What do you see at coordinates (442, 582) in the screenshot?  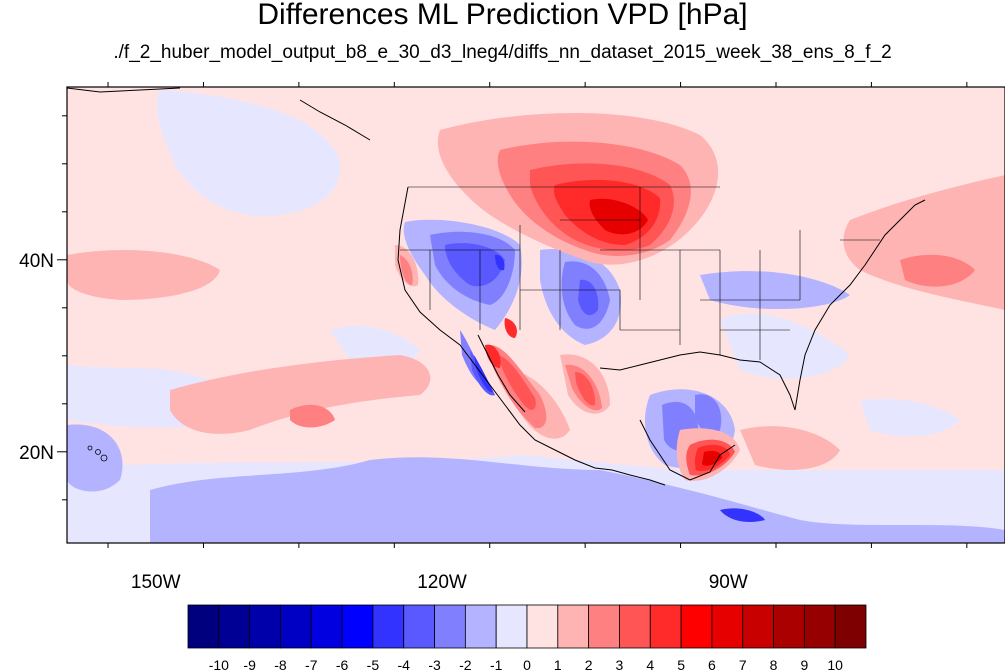 I see `xtick-label-120w: 120W` at bounding box center [442, 582].